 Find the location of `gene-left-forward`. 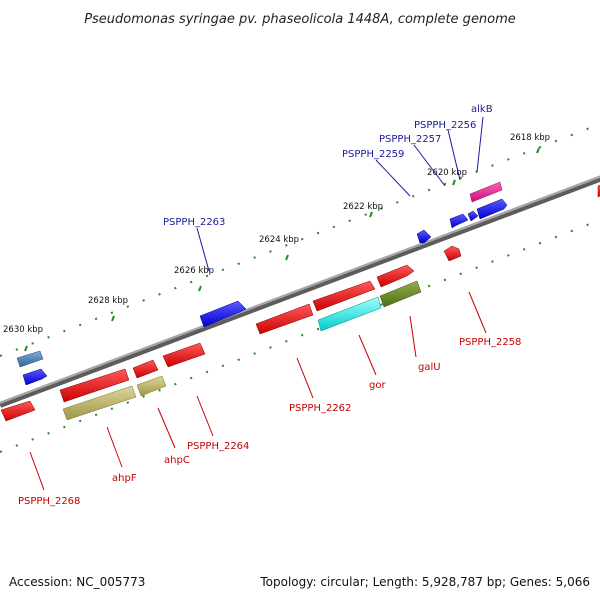

gene-left-forward is located at coordinates (35, 377).